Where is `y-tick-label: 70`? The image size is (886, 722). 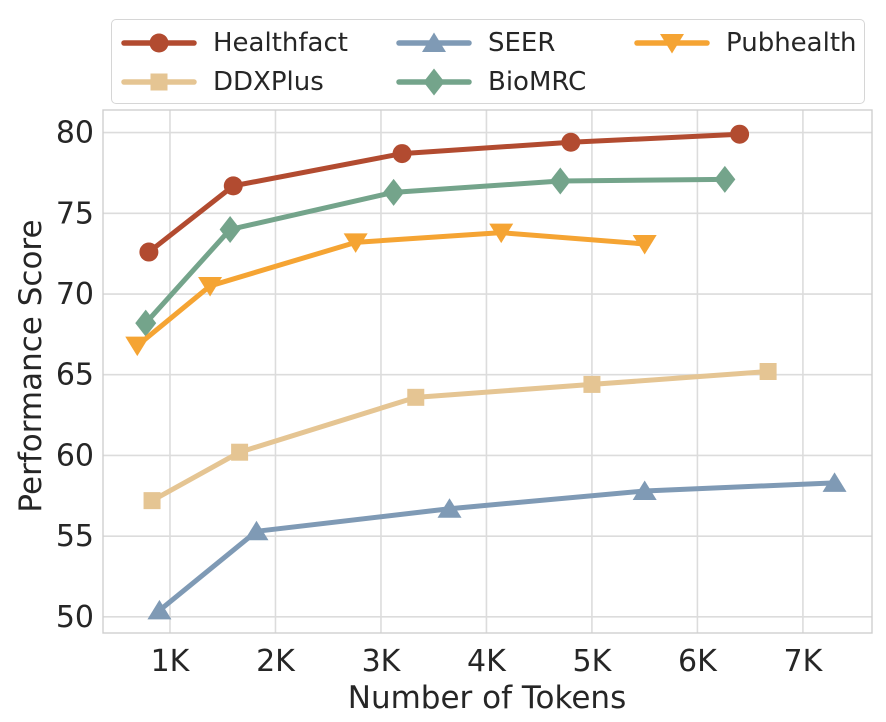
y-tick-label: 70 is located at coordinates (75, 294).